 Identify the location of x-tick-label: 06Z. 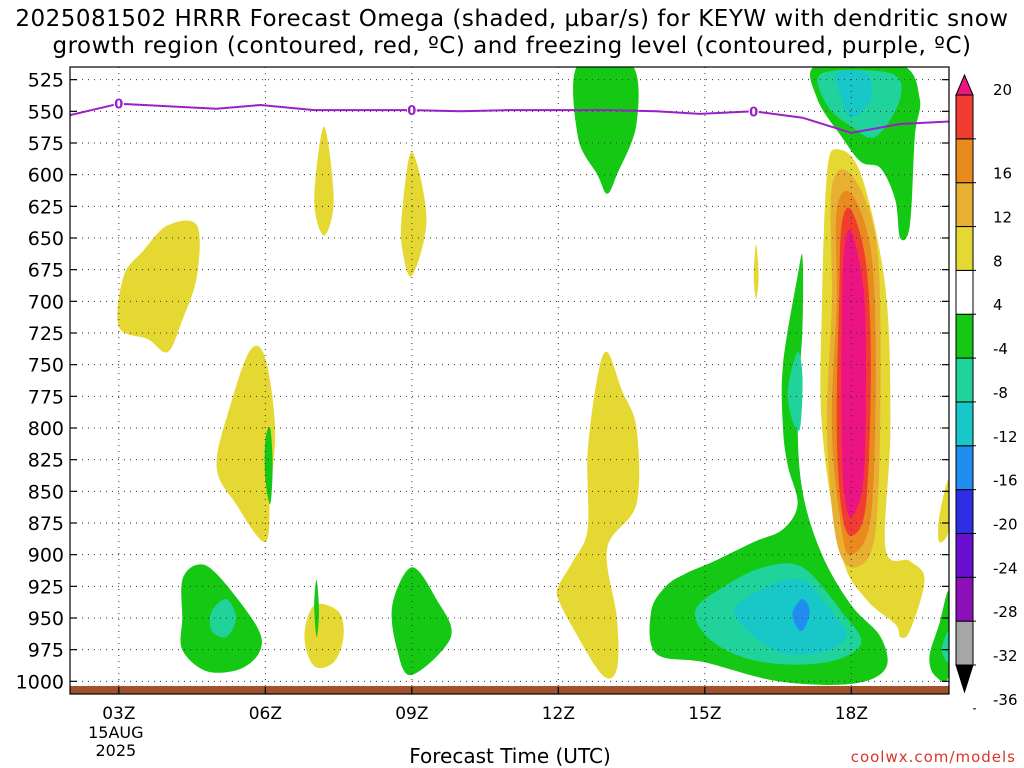
(265, 714).